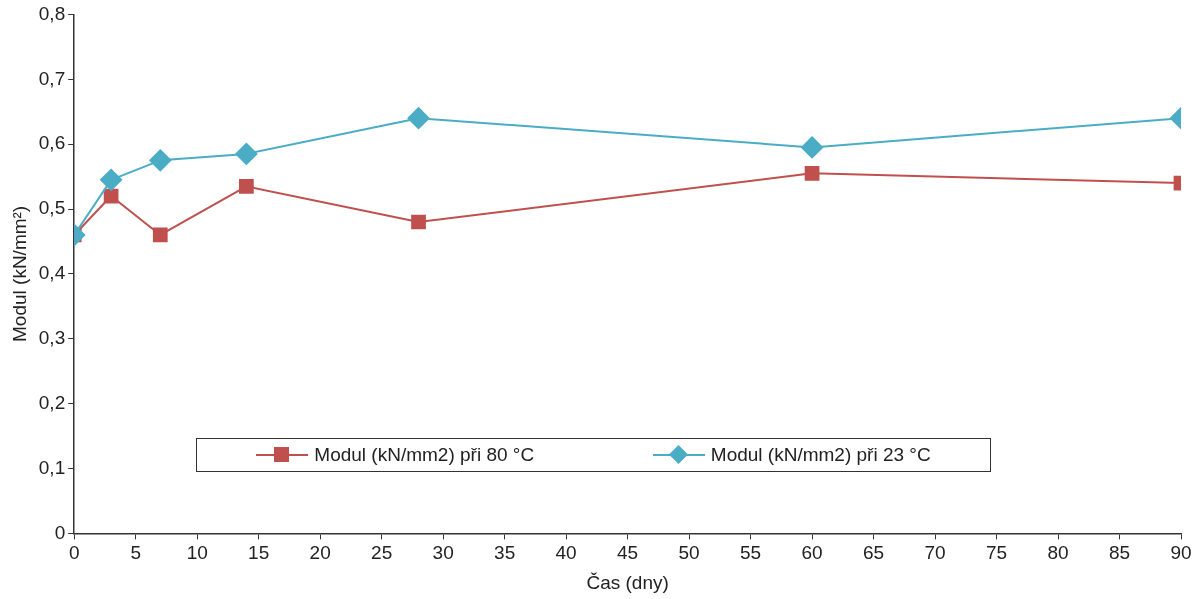 This screenshot has width=1201, height=599. Describe the element at coordinates (751, 553) in the screenshot. I see `x-tick-label: 55` at that location.